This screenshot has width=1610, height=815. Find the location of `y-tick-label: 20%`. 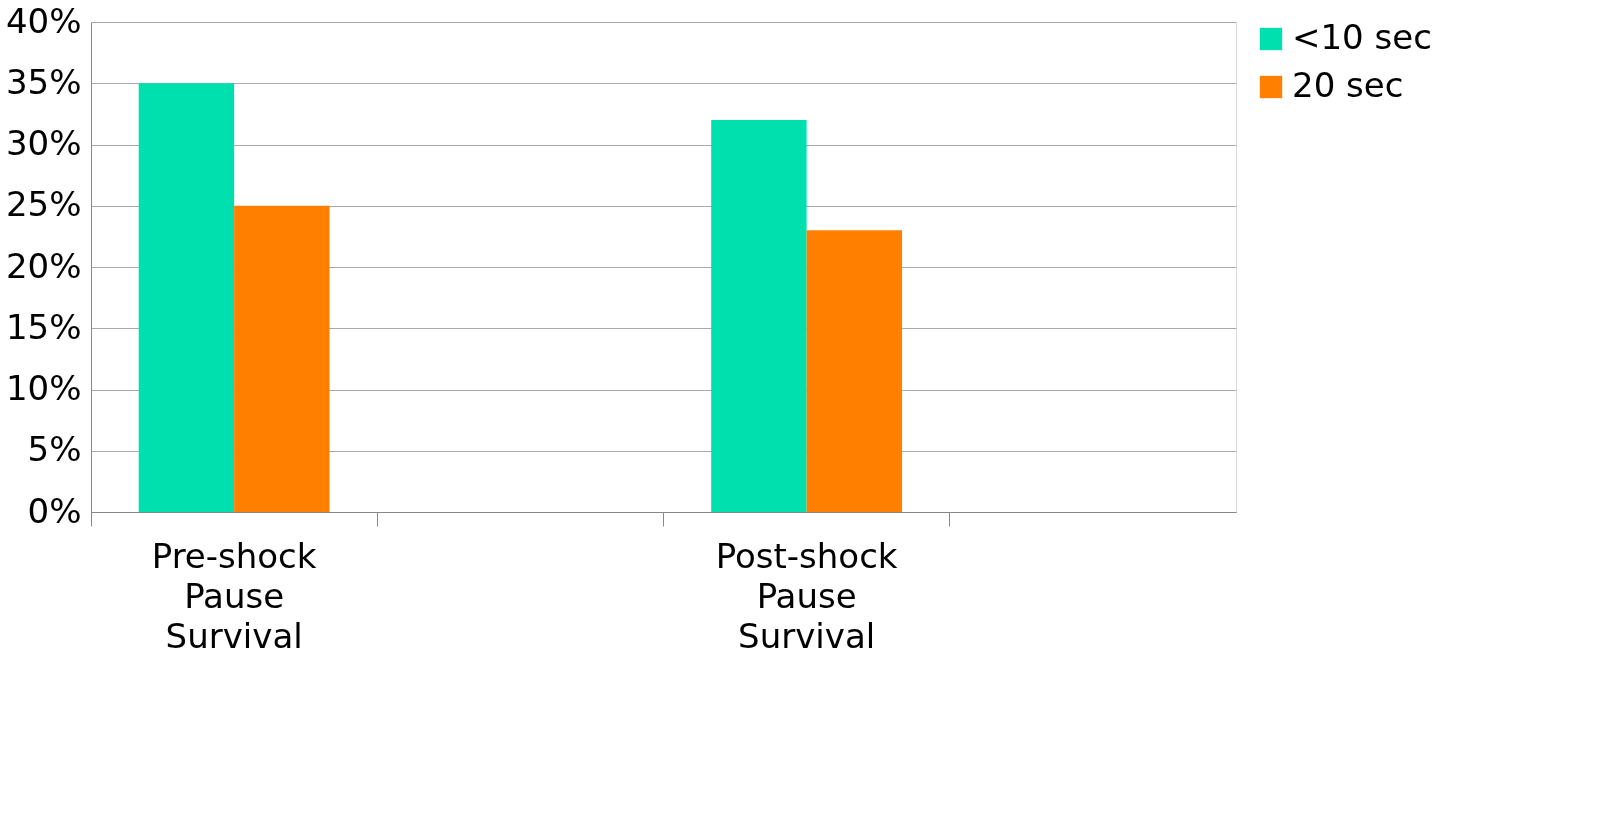

y-tick-label: 20% is located at coordinates (43, 265).